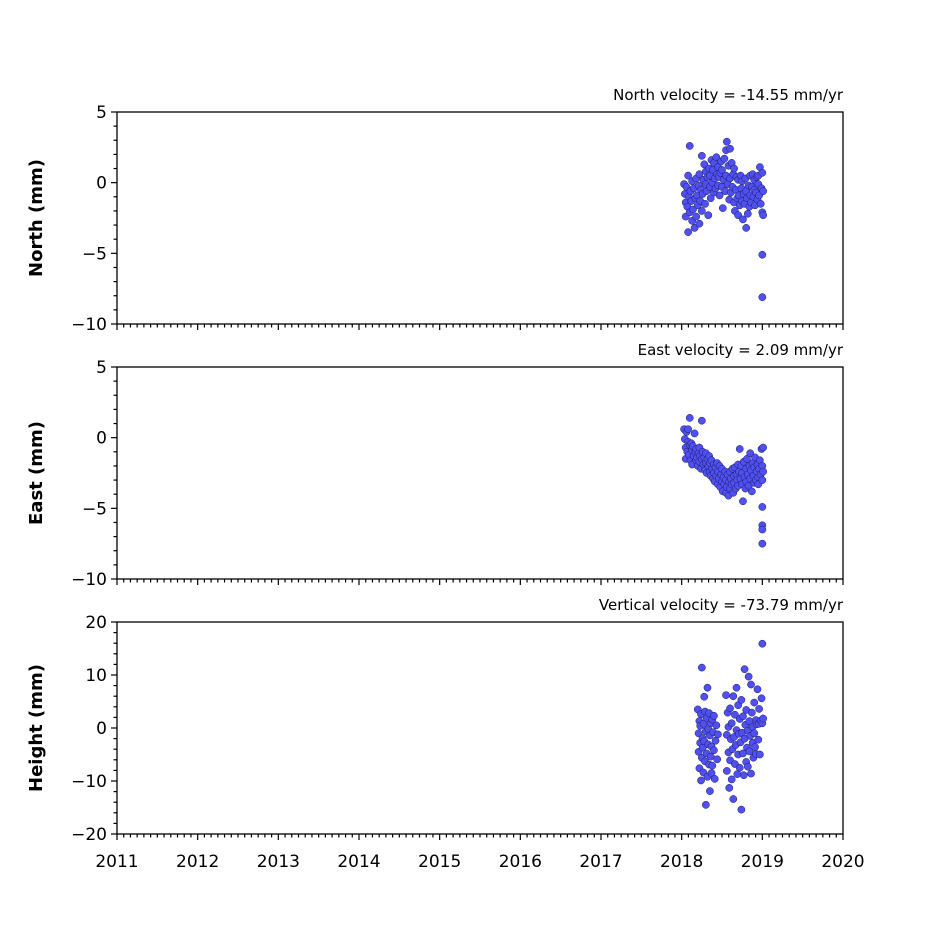 Image resolution: width=937 pixels, height=937 pixels. Describe the element at coordinates (728, 95) in the screenshot. I see `north-velocity-annotation: North velocity = -14.55 mm/yr` at that location.